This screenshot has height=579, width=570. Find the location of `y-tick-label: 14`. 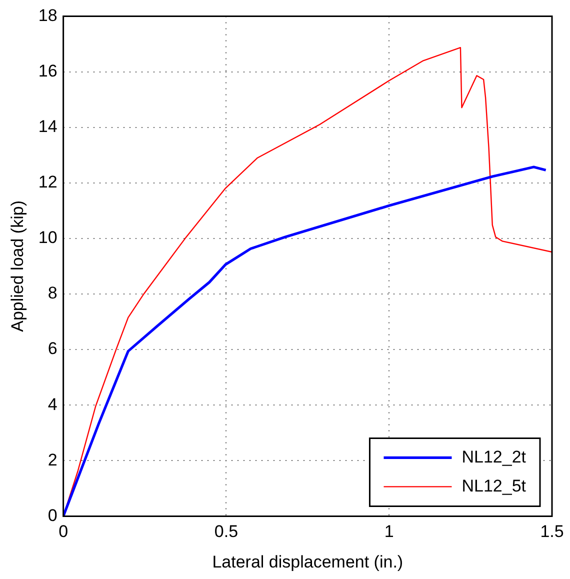

y-tick-label: 14 is located at coordinates (48, 126).